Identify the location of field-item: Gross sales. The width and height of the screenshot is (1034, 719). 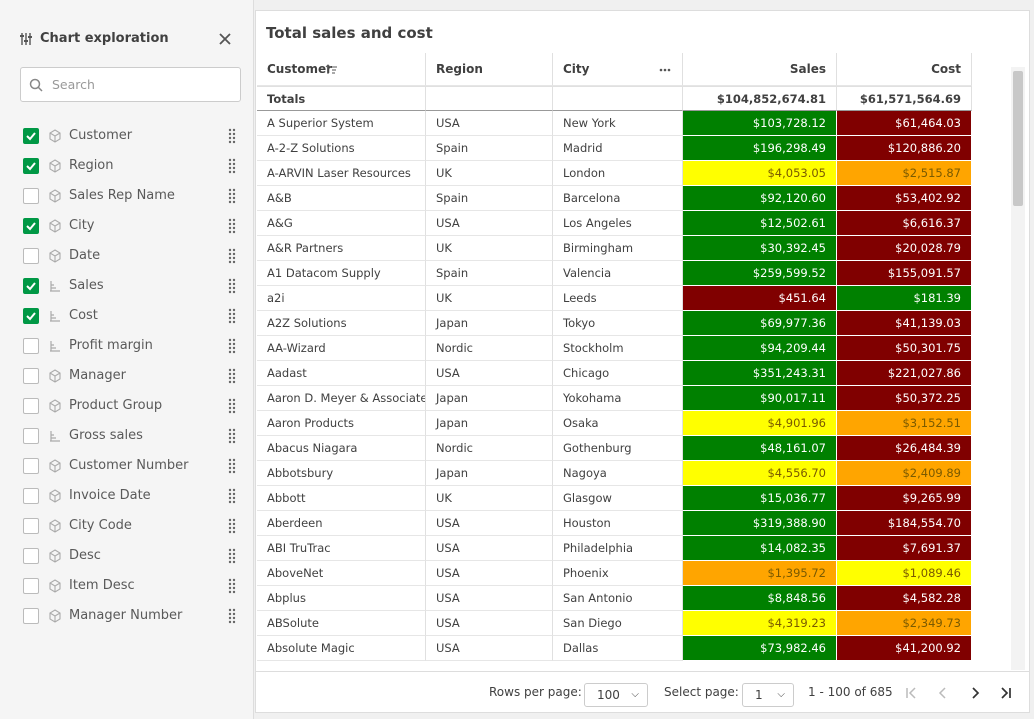
(125, 436).